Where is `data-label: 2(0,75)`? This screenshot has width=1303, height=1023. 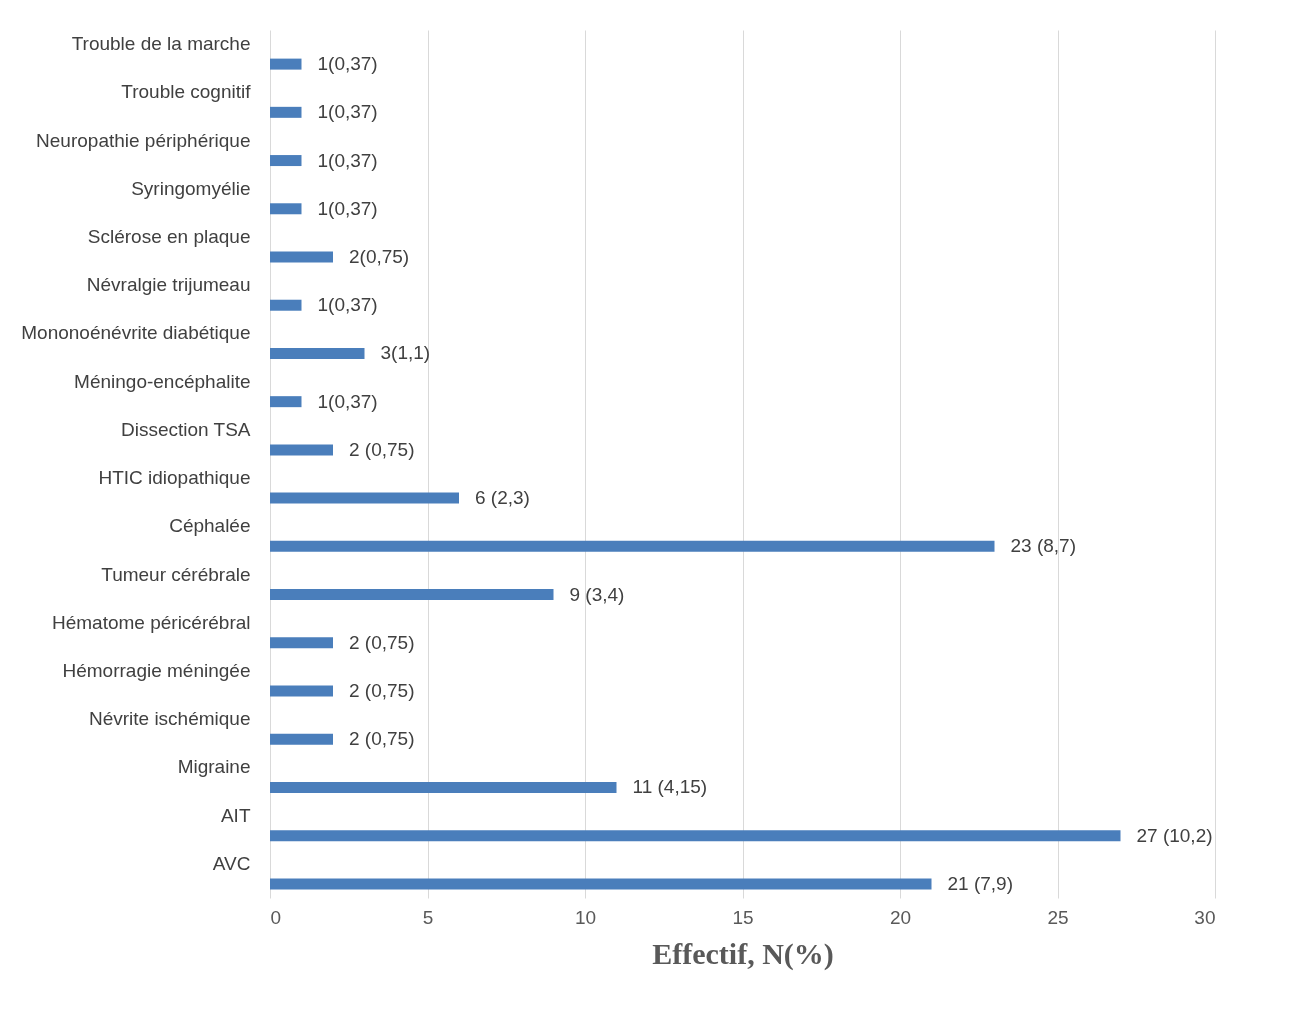 data-label: 2(0,75) is located at coordinates (379, 256).